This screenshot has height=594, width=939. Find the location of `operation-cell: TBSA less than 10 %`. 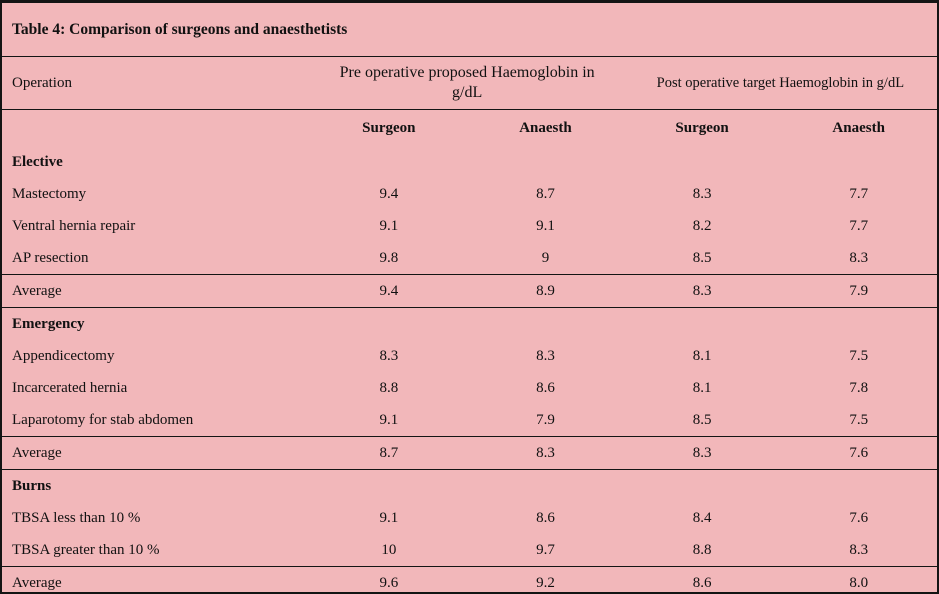

operation-cell: TBSA less than 10 % is located at coordinates (76, 517).